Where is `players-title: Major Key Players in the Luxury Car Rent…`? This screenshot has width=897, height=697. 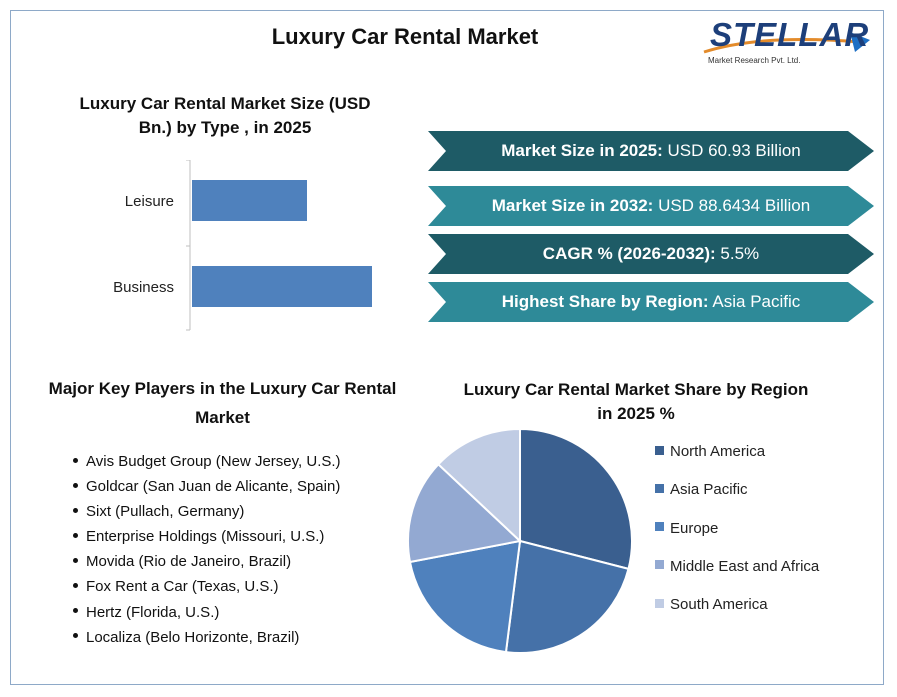 players-title: Major Key Players in the Luxury Car Rent… is located at coordinates (222, 403).